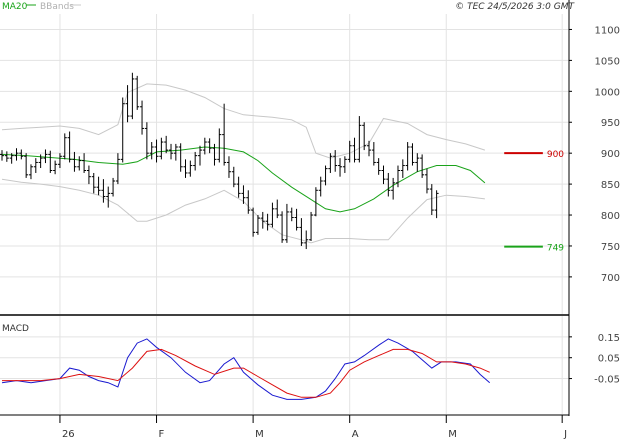 This screenshot has width=627, height=444. I want to click on price-y-tick-label: 750, so click(610, 247).